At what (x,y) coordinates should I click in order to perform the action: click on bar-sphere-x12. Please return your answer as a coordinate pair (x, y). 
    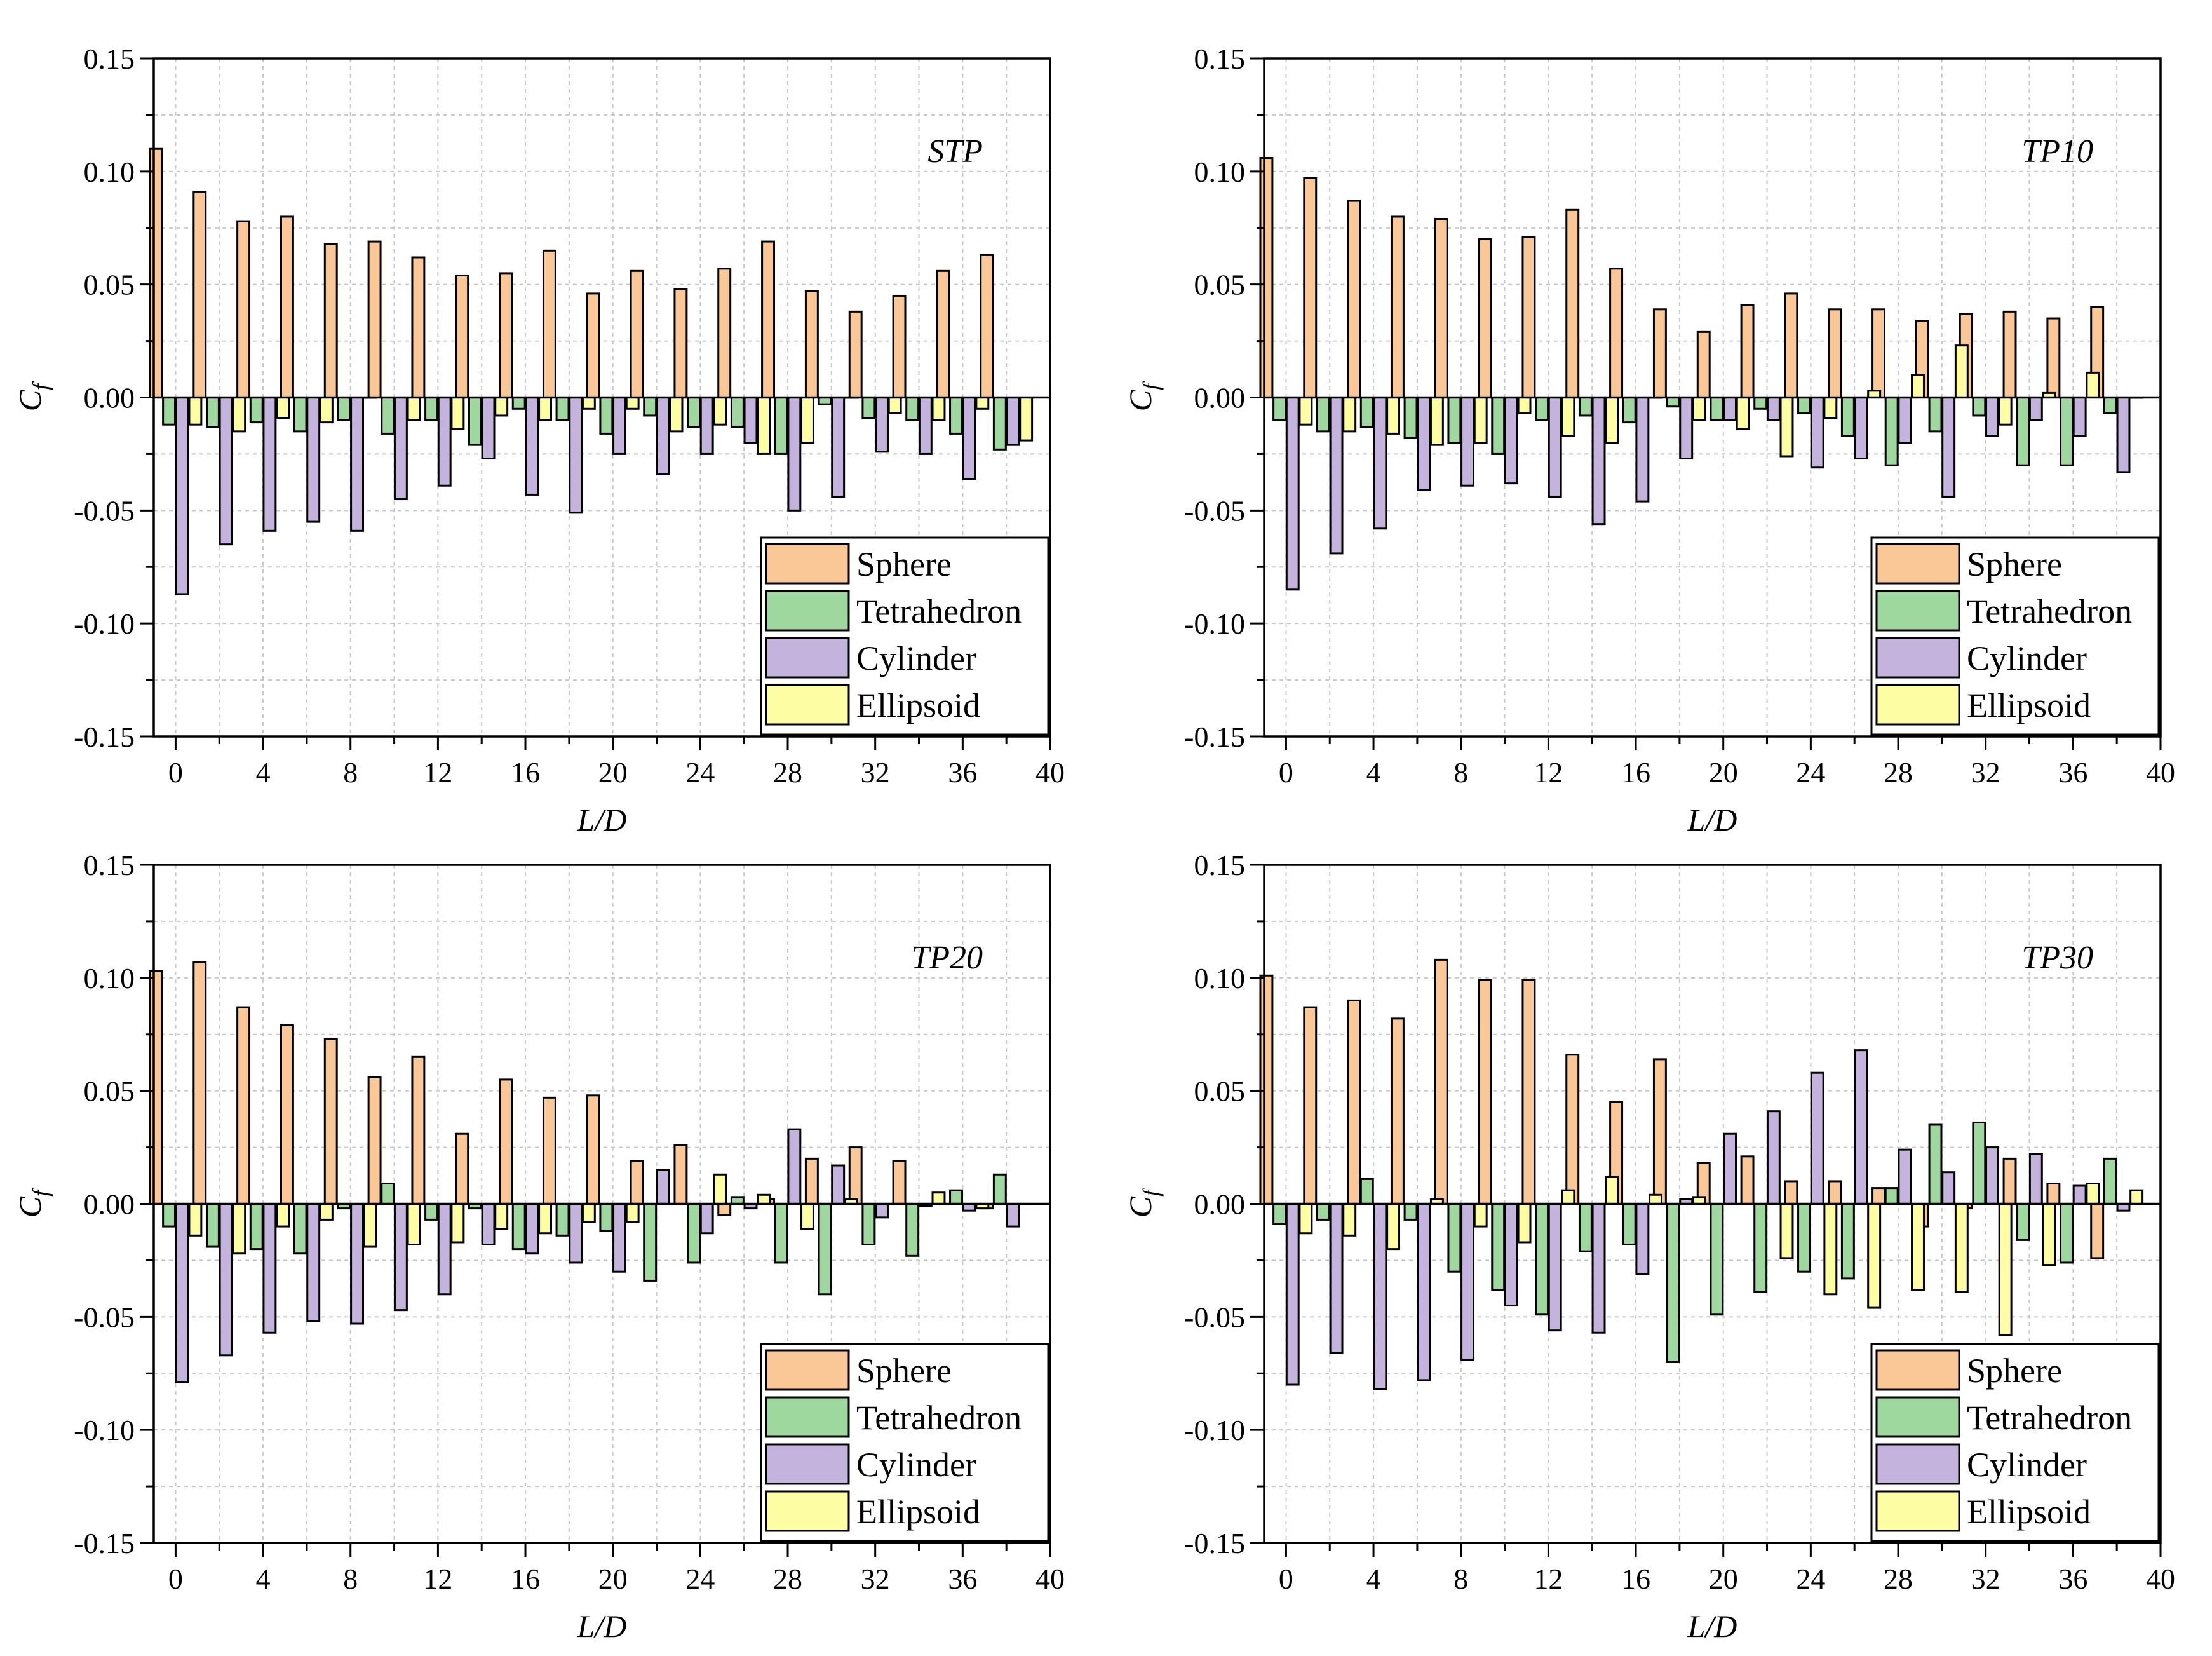
    Looking at the image, I should click on (418, 1130).